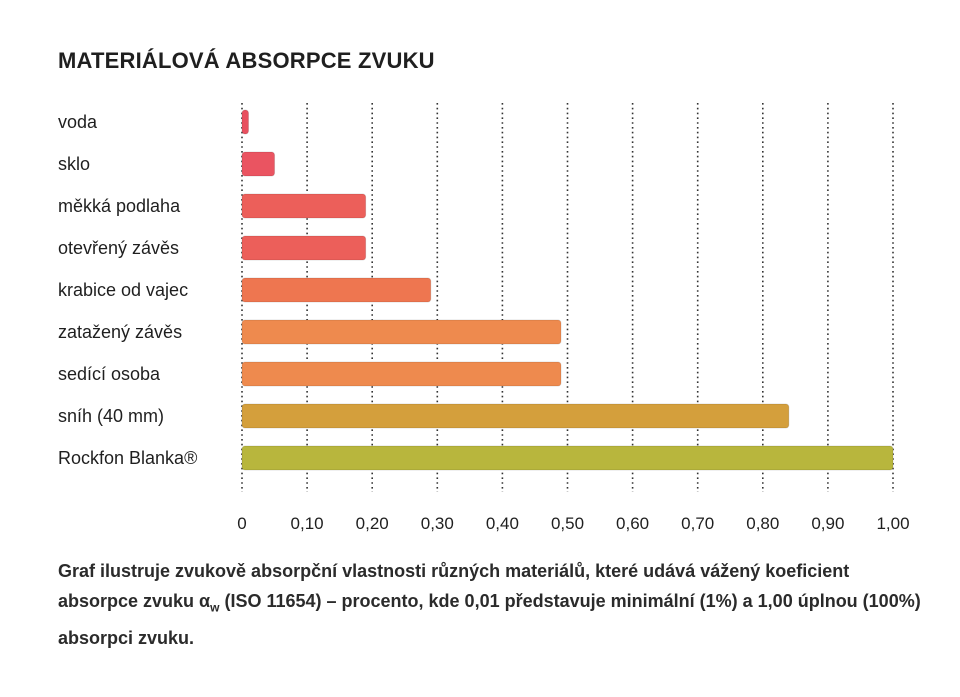 Image resolution: width=960 pixels, height=697 pixels. Describe the element at coordinates (892, 523) in the screenshot. I see `x-tick-label: 1,00` at that location.